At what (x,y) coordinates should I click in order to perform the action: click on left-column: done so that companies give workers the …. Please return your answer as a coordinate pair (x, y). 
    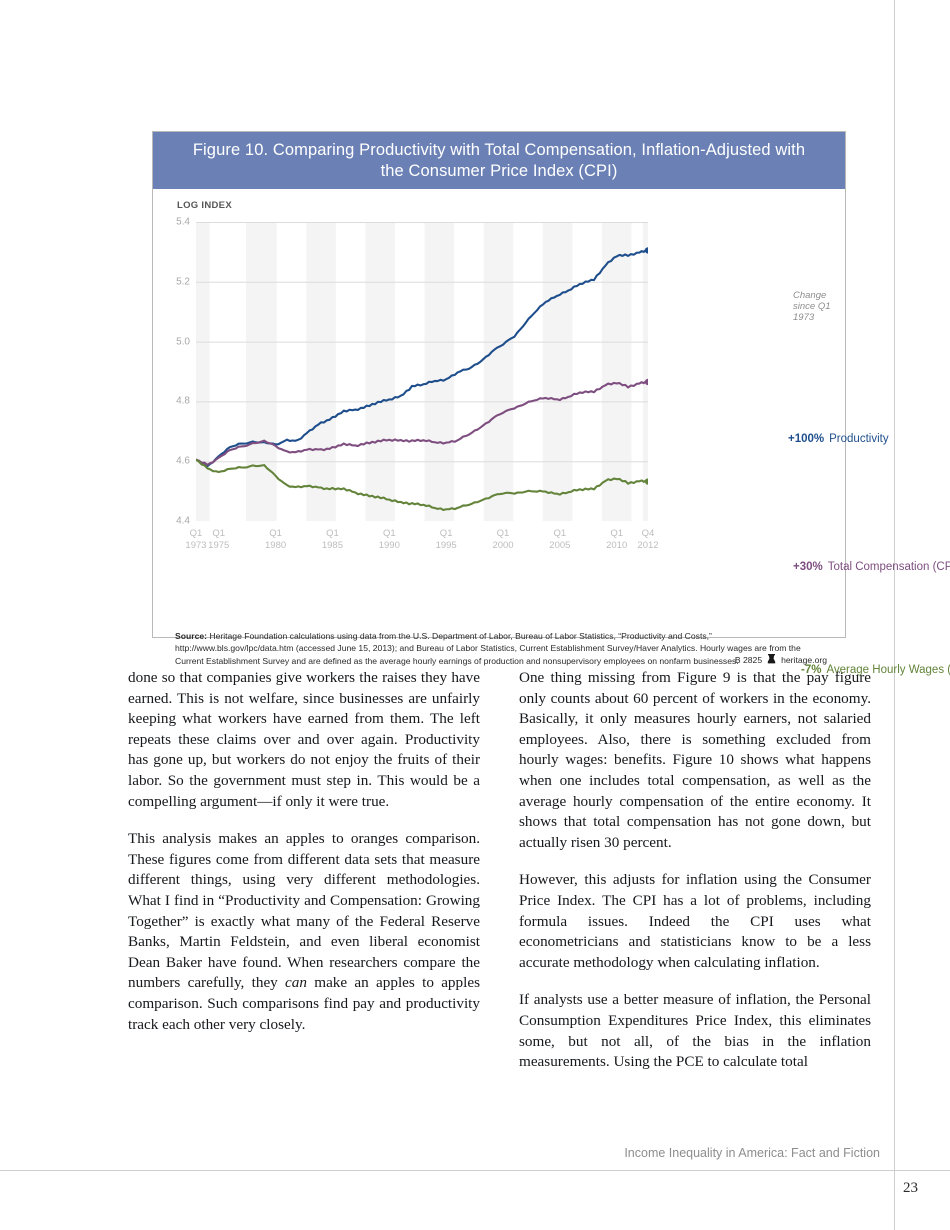
    Looking at the image, I should click on (304, 870).